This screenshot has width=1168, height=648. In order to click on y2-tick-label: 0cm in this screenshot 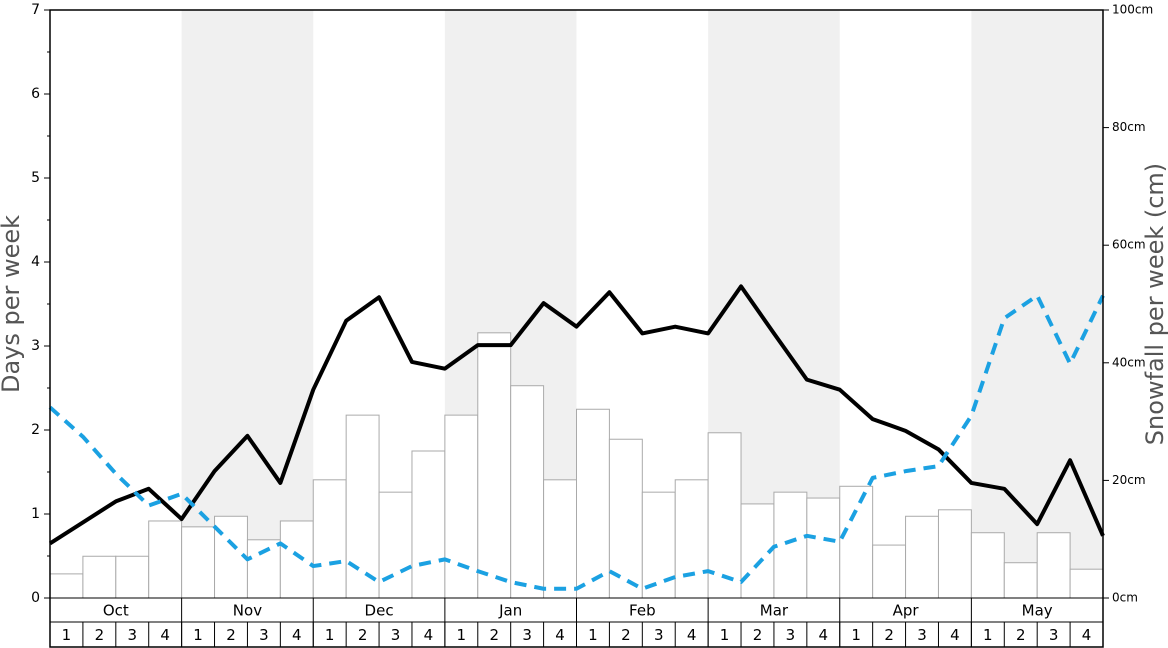, I will do `click(1125, 598)`.